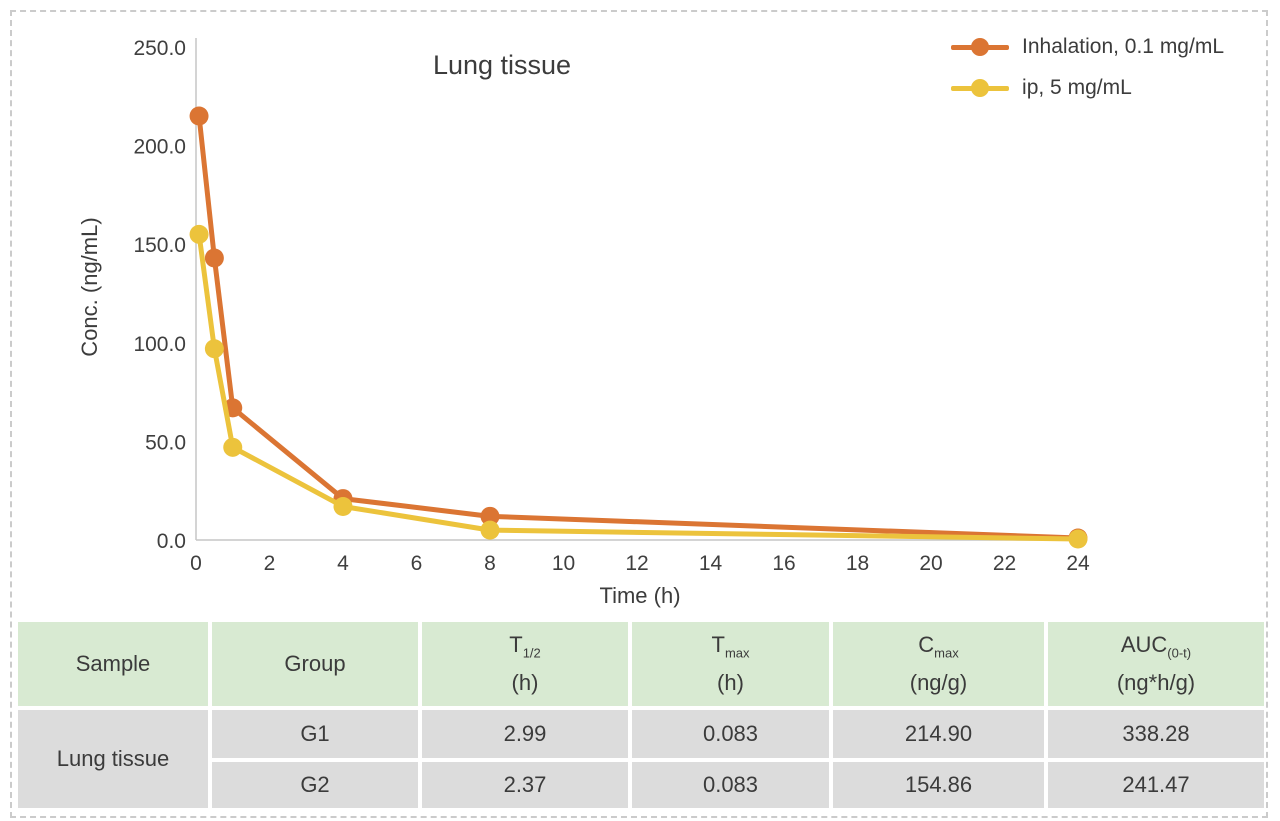 The height and width of the screenshot is (821, 1280). What do you see at coordinates (1123, 46) in the screenshot?
I see `legend-label-inhalation: Inhalation, 0.1 mg/mL` at bounding box center [1123, 46].